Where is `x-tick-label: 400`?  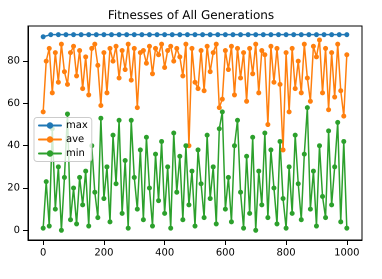 x-tick-label: 400 is located at coordinates (164, 253).